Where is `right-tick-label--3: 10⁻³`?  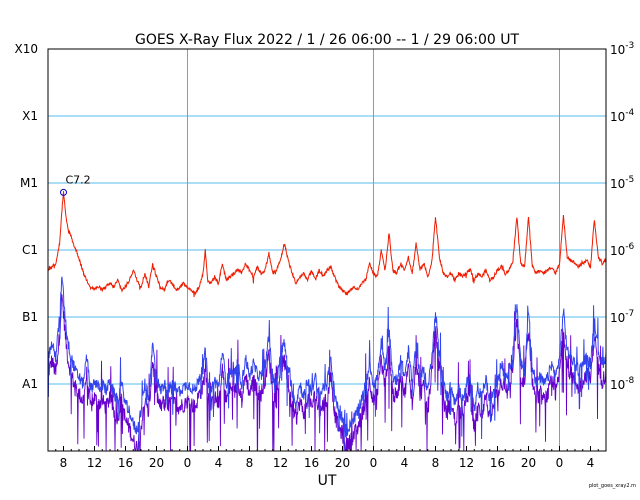 right-tick-label--3: 10⁻³ is located at coordinates (622, 49).